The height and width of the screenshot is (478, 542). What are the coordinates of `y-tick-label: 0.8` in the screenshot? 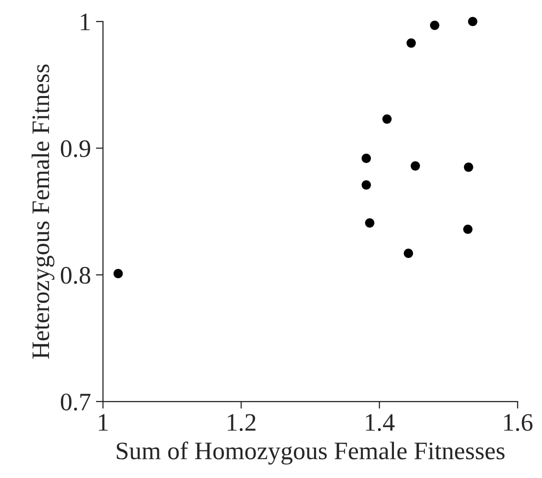 It's located at (75, 275).